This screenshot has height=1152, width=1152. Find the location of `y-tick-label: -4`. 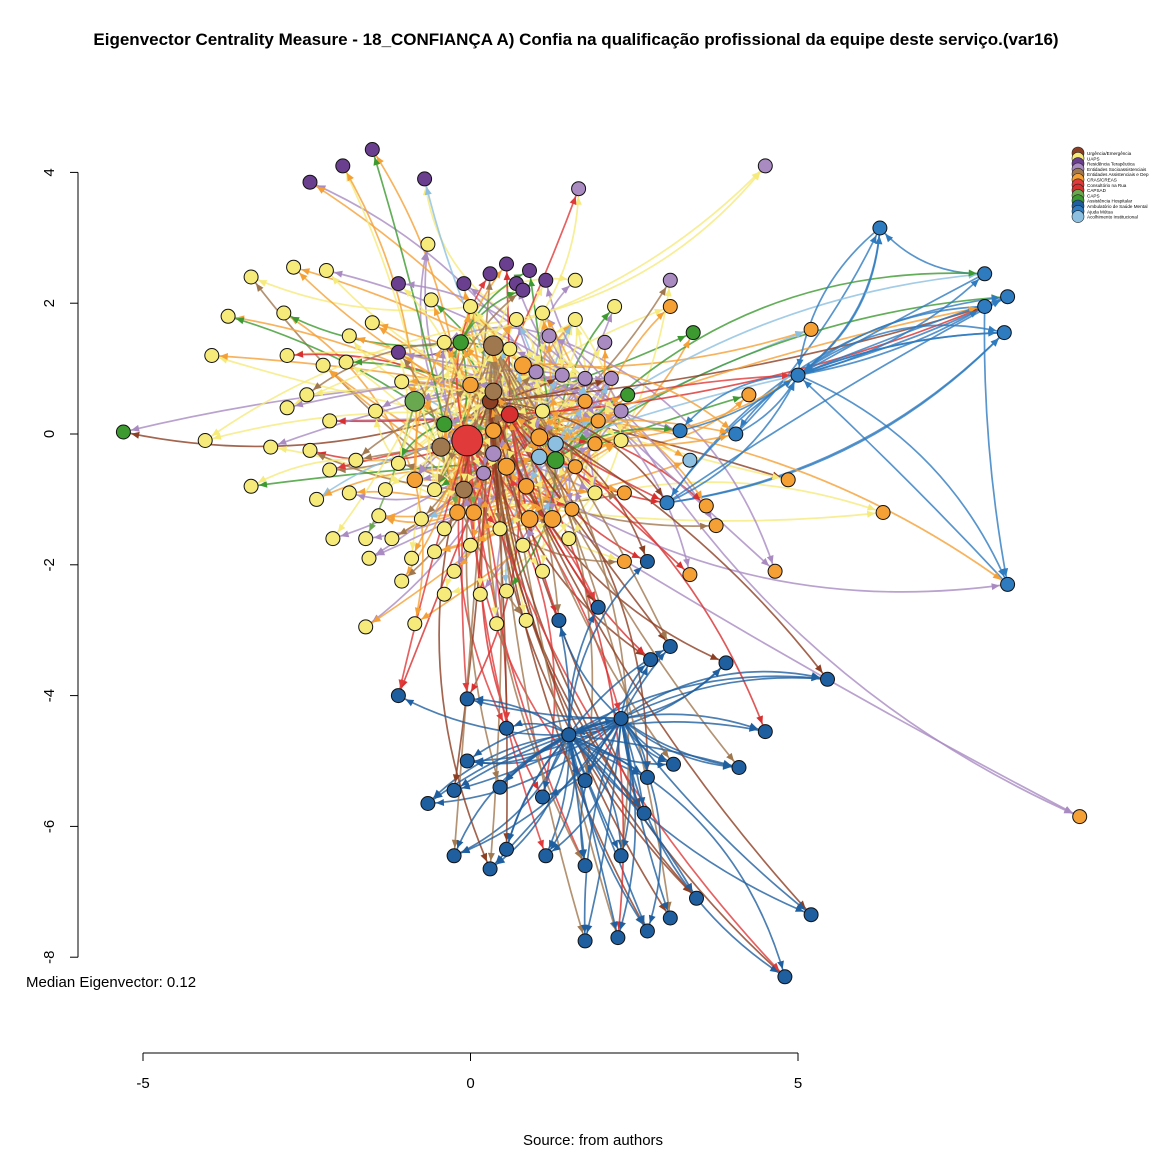

y-tick-label: -4 is located at coordinates (49, 695).